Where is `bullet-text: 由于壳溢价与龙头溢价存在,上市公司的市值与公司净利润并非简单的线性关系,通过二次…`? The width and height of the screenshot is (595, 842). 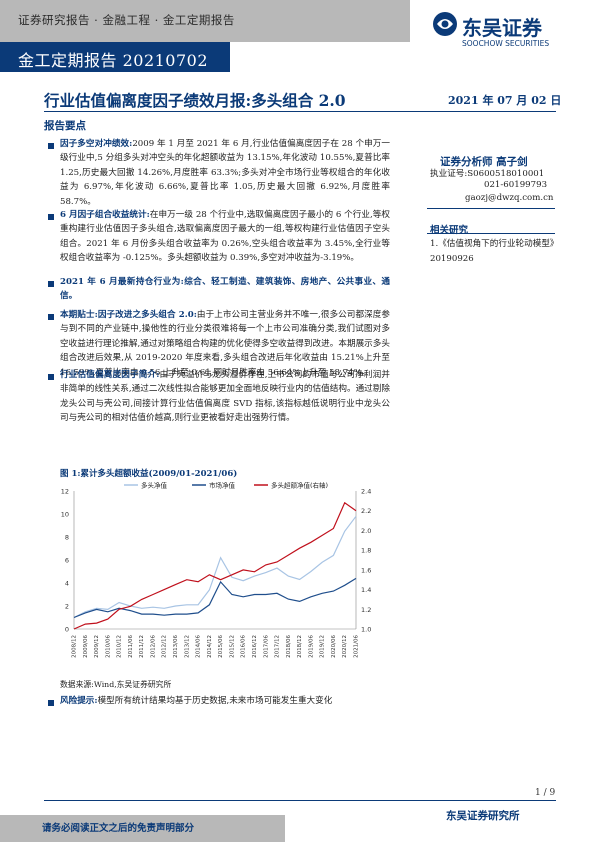 bullet-text: 由于壳溢价与龙头溢价存在,上市公司的市值与公司净利润并非简单的线性关系,通过二次… is located at coordinates (225, 397).